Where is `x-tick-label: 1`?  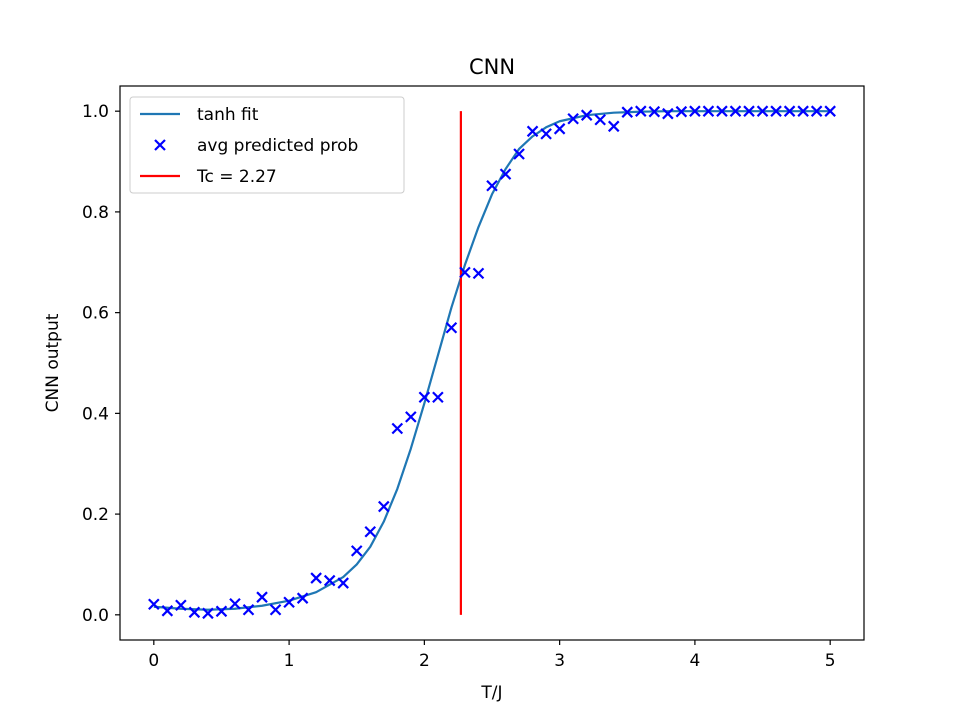 x-tick-label: 1 is located at coordinates (289, 661).